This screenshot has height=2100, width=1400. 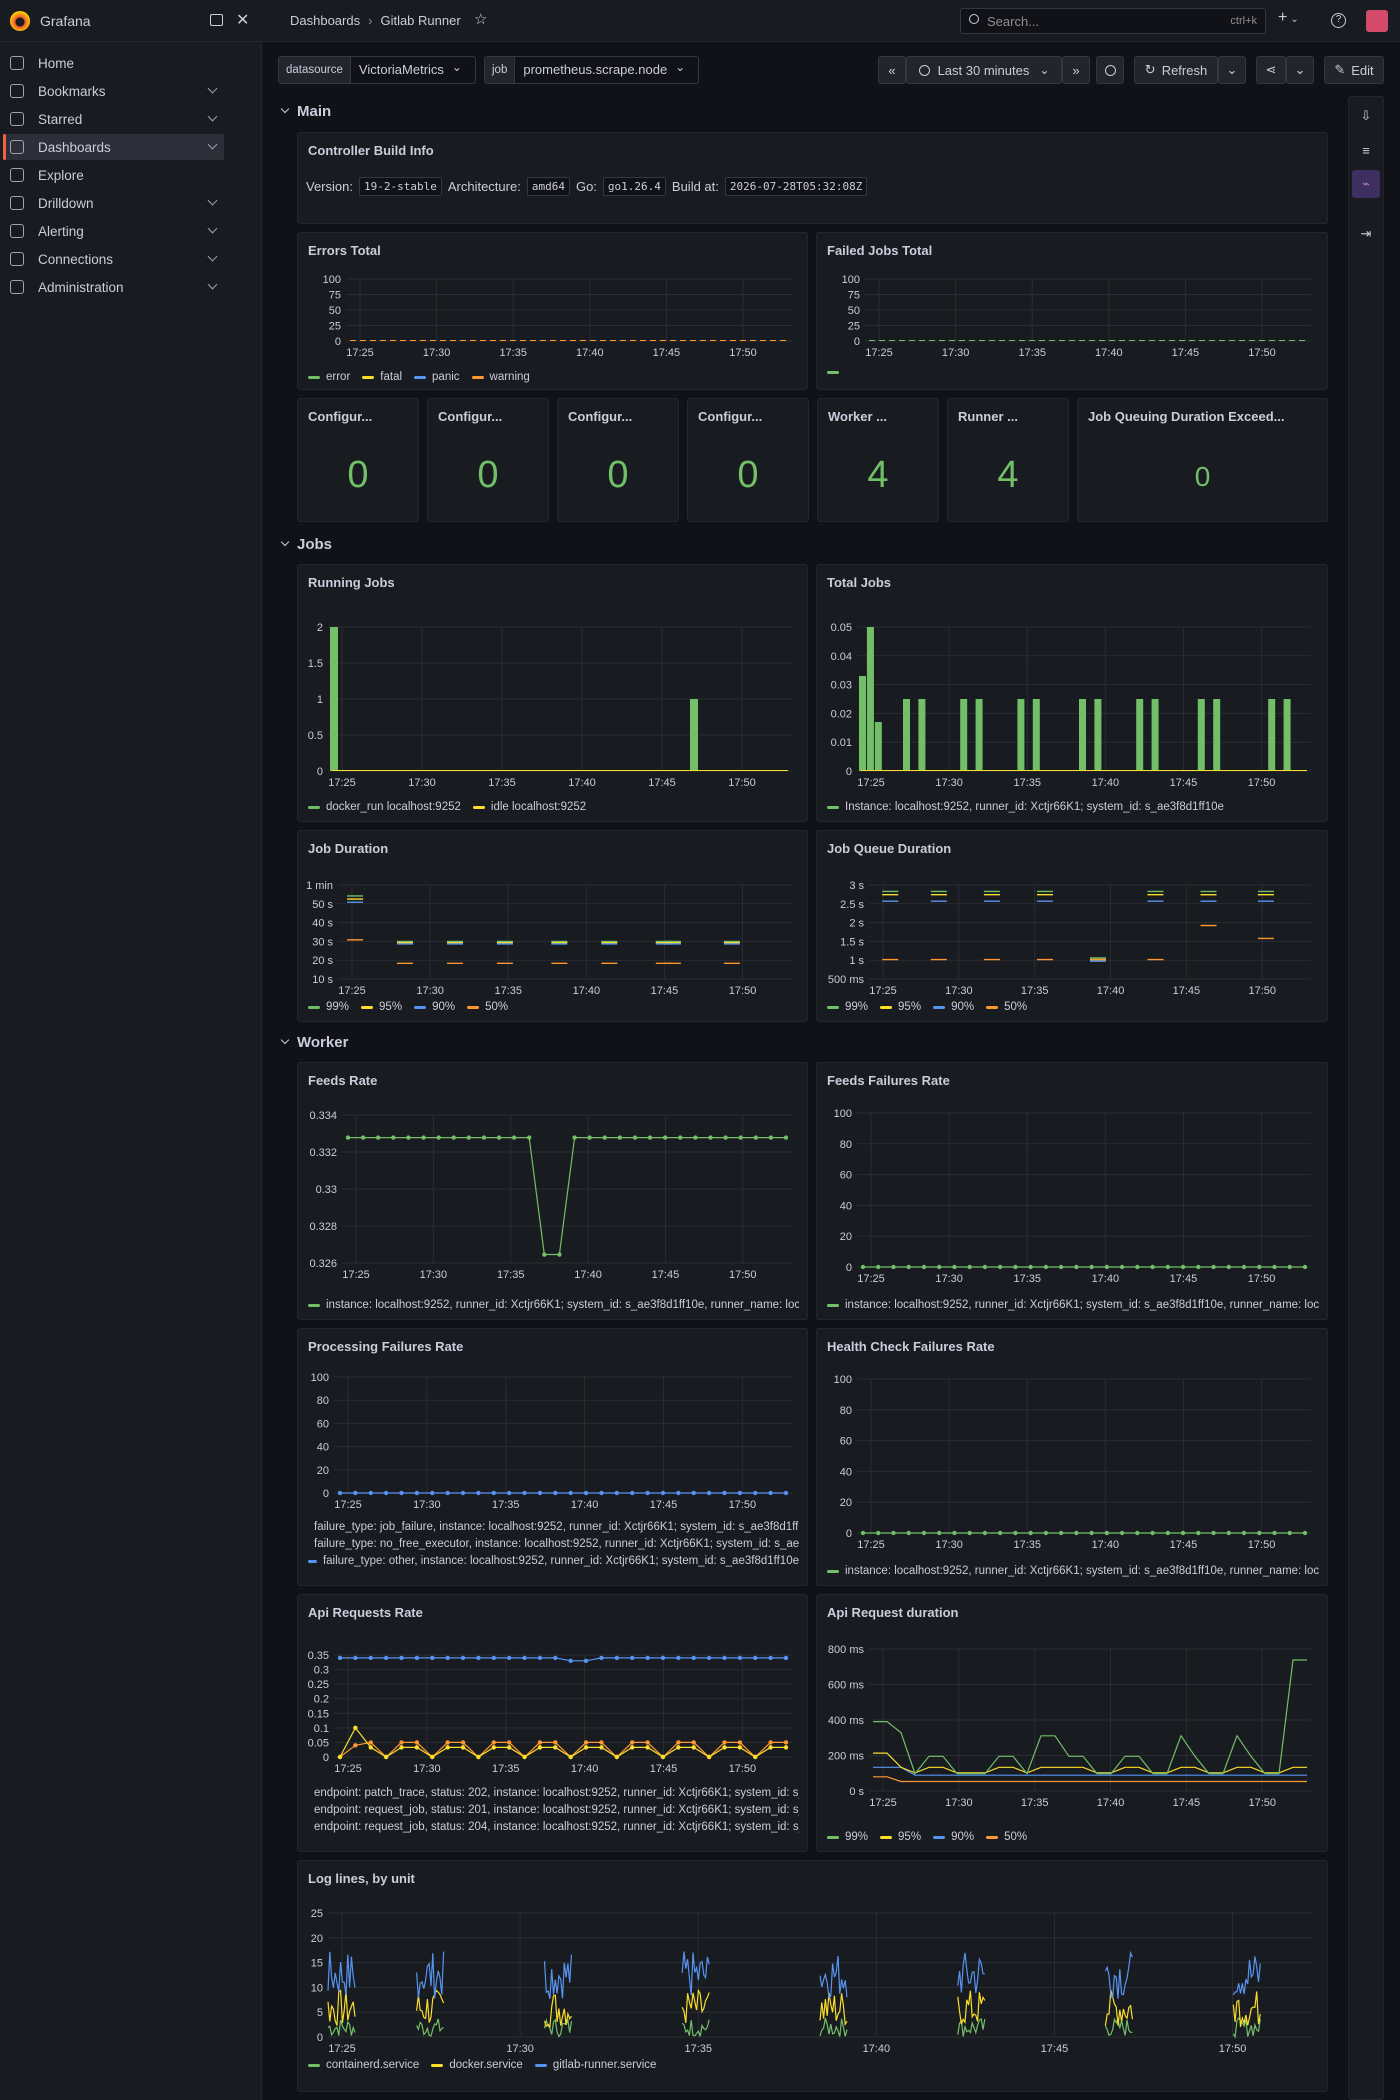 What do you see at coordinates (1366, 150) in the screenshot?
I see `outline-icon: ≡` at bounding box center [1366, 150].